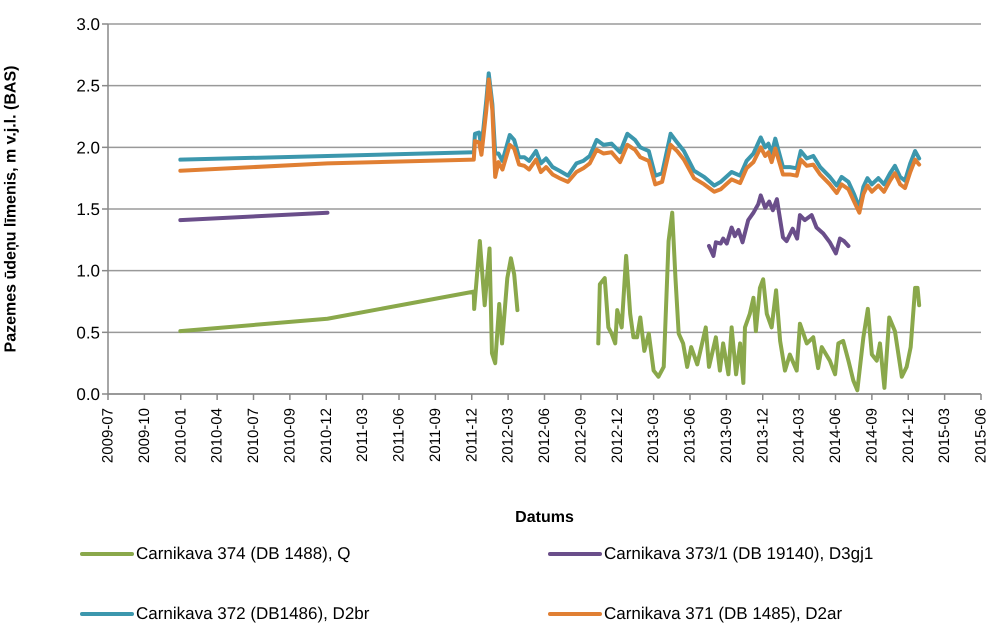 The width and height of the screenshot is (992, 637). I want to click on x-tick-label: 2013-12, so click(763, 436).